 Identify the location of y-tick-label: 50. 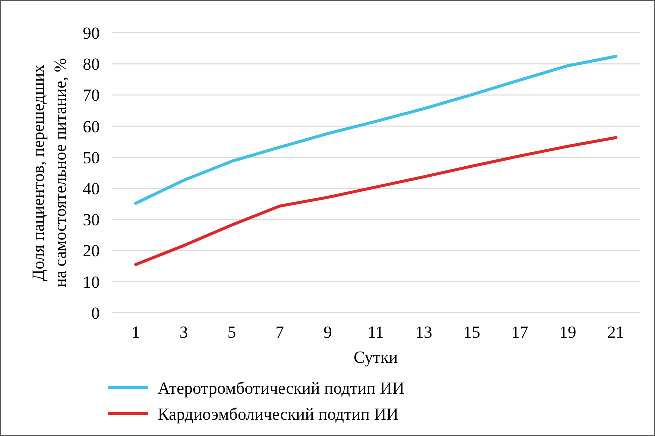
(91, 158).